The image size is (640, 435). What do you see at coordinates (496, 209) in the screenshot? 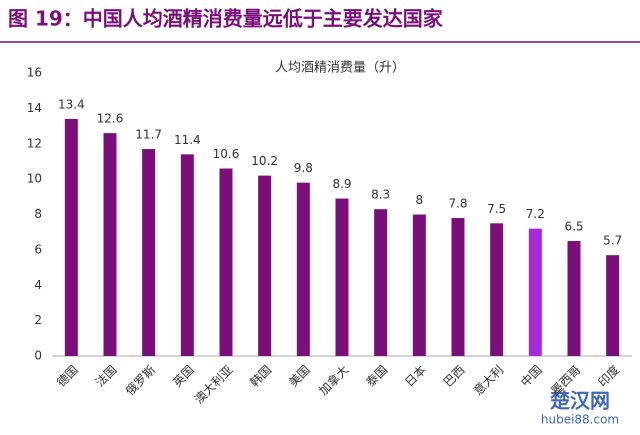
I see `value-label: 7.5` at bounding box center [496, 209].